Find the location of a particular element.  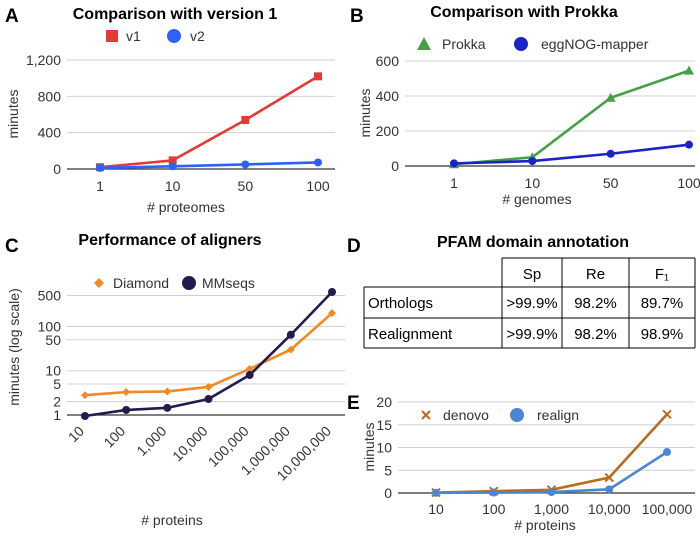

legend-marker-eggnog-mapper is located at coordinates (521, 44).